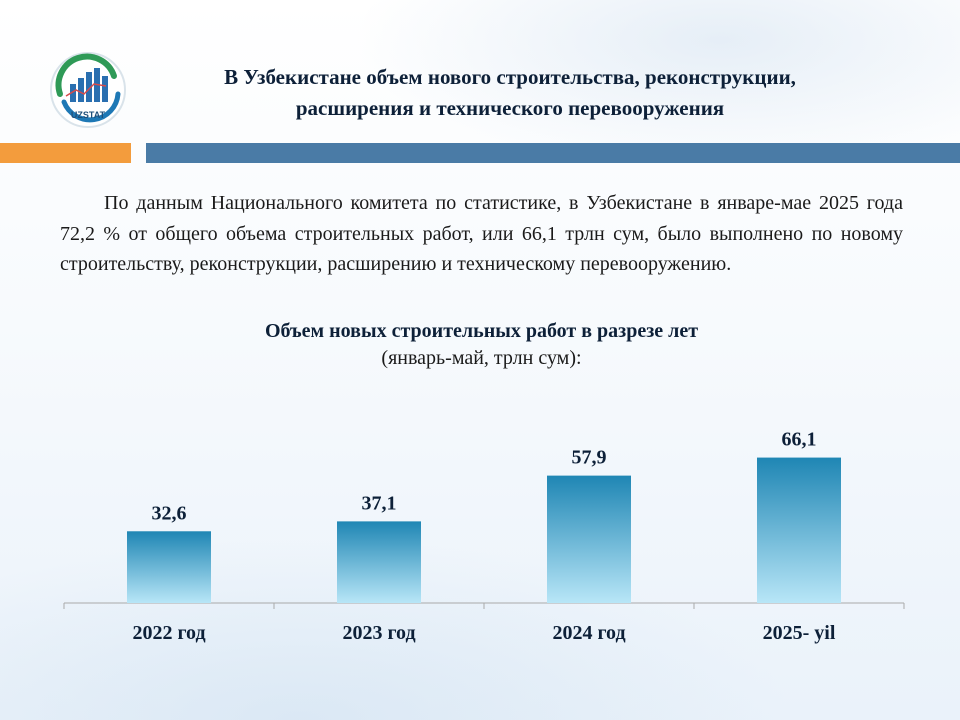 This screenshot has height=720, width=960. I want to click on chart-subtitle: (январь-май, трлн сум):, so click(481, 358).